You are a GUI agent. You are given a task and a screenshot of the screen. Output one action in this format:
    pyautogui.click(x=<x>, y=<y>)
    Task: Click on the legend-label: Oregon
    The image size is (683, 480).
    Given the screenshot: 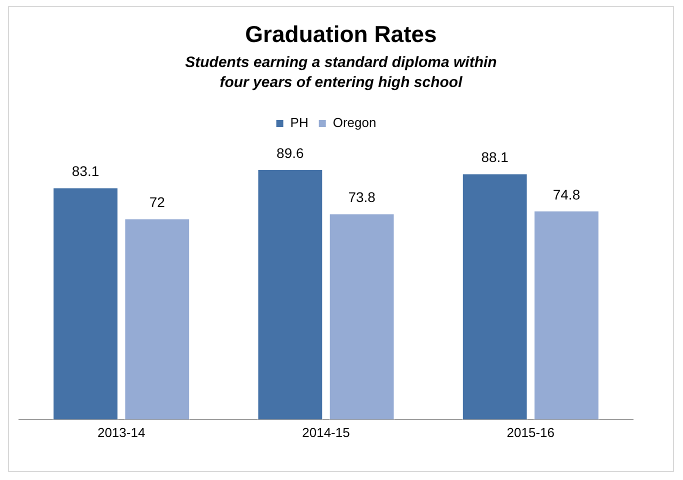 What is the action you would take?
    pyautogui.click(x=354, y=122)
    